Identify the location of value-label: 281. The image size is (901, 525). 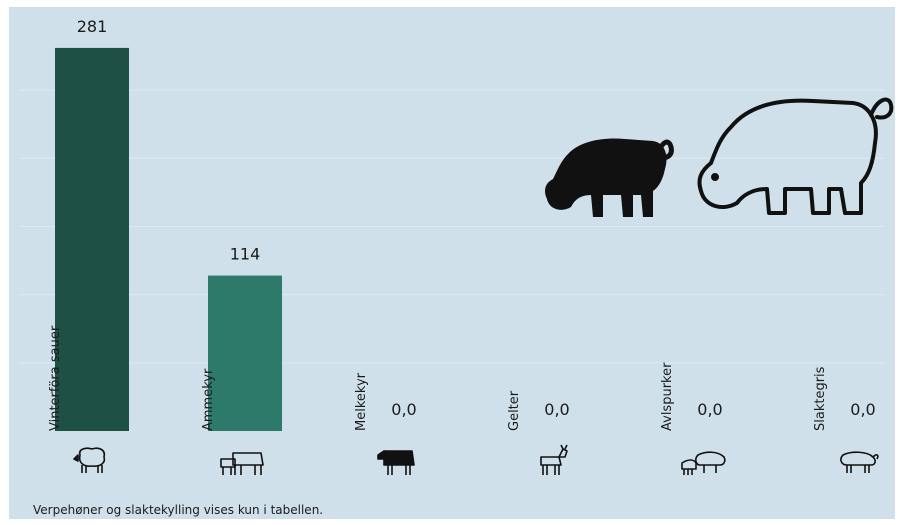
(92, 26).